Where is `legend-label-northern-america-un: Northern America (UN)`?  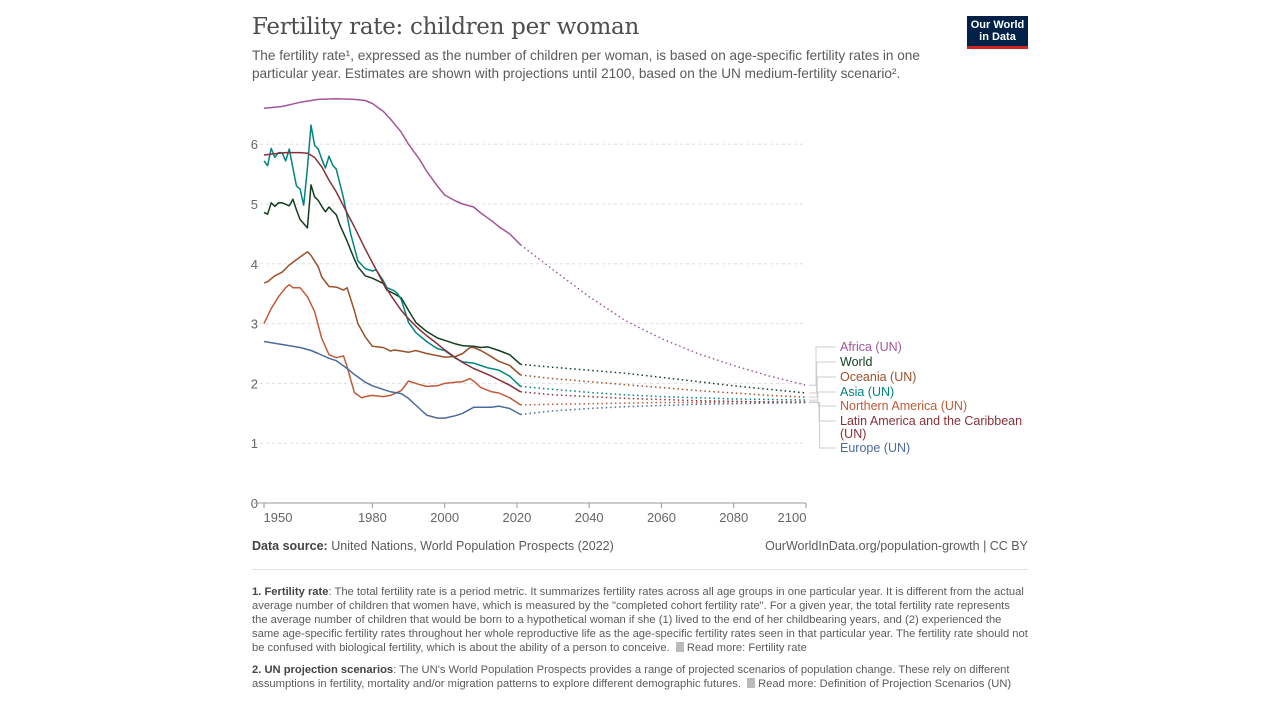 legend-label-northern-america-un: Northern America (UN) is located at coordinates (903, 406).